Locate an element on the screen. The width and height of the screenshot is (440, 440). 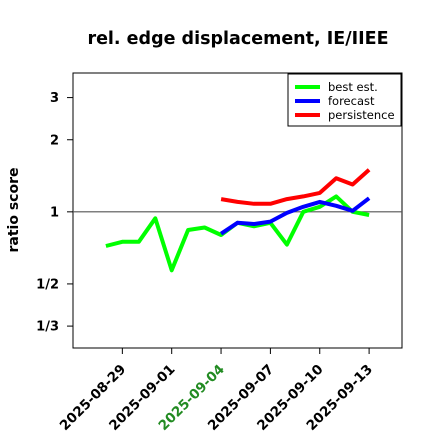
y-tick-label: 1 is located at coordinates (54, 212).